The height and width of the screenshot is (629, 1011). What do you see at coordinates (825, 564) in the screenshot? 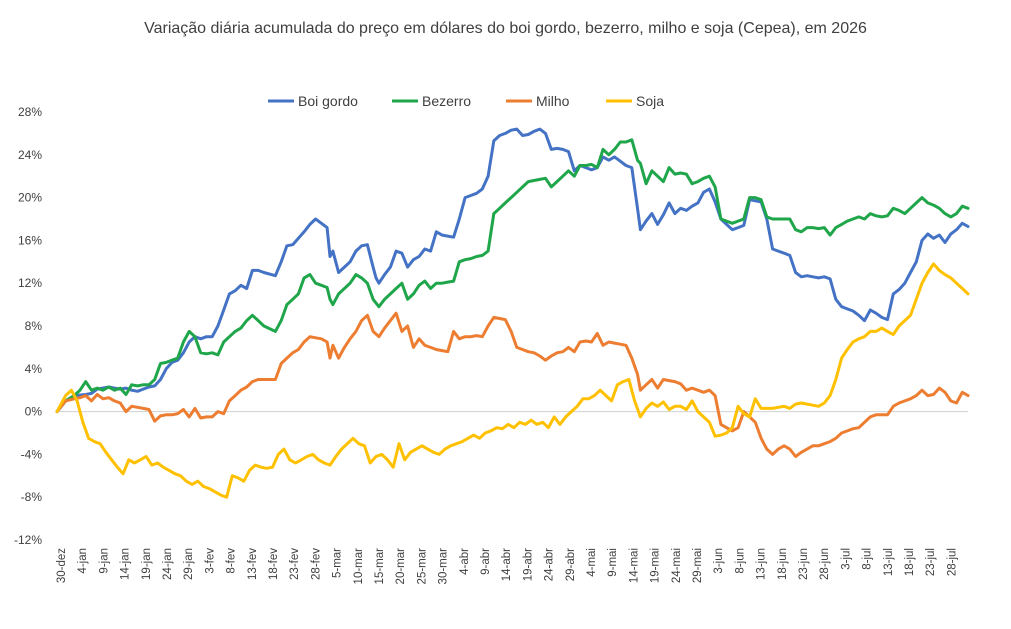
I see `x-tick-label: 28-jun` at bounding box center [825, 564].